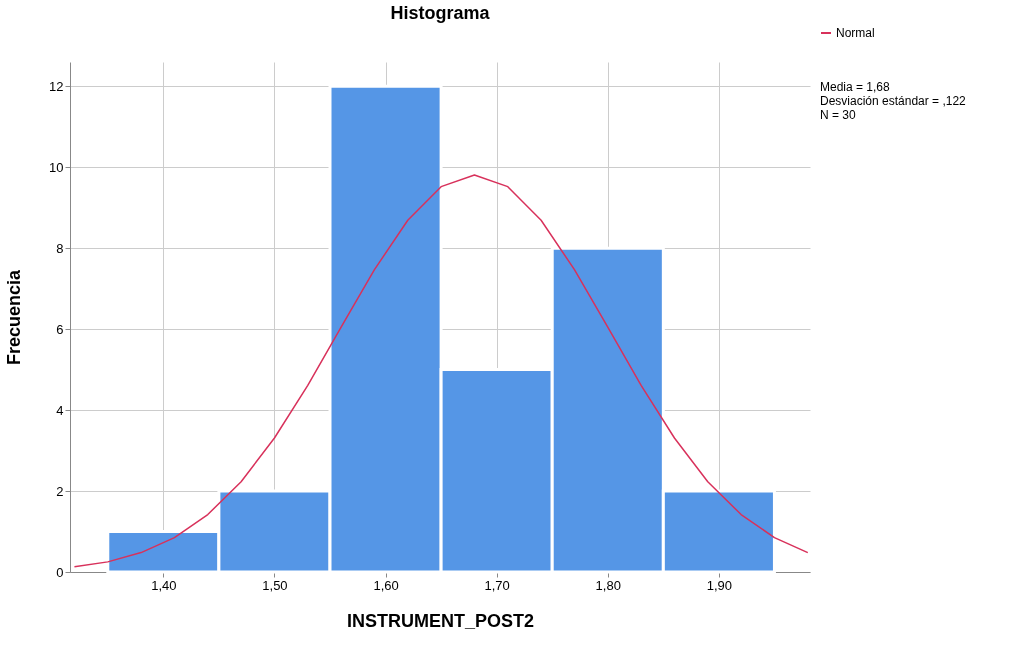 Image resolution: width=1022 pixels, height=657 pixels. What do you see at coordinates (608, 585) in the screenshot?
I see `x-tick-label: 1,80` at bounding box center [608, 585].